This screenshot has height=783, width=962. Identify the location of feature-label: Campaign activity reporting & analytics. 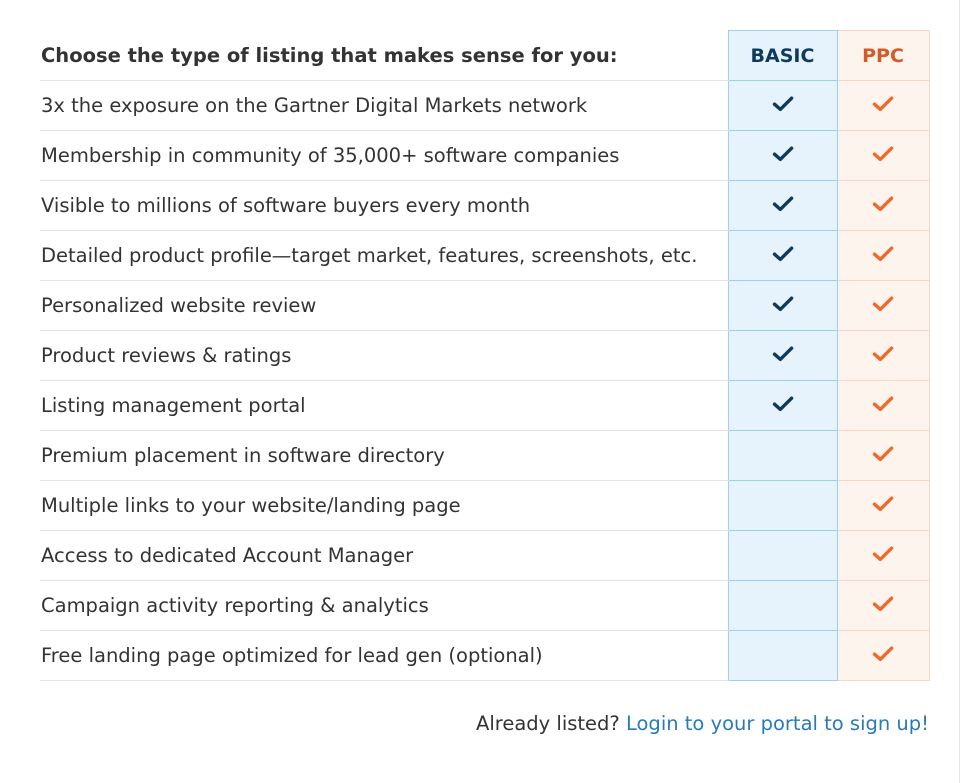
(384, 605).